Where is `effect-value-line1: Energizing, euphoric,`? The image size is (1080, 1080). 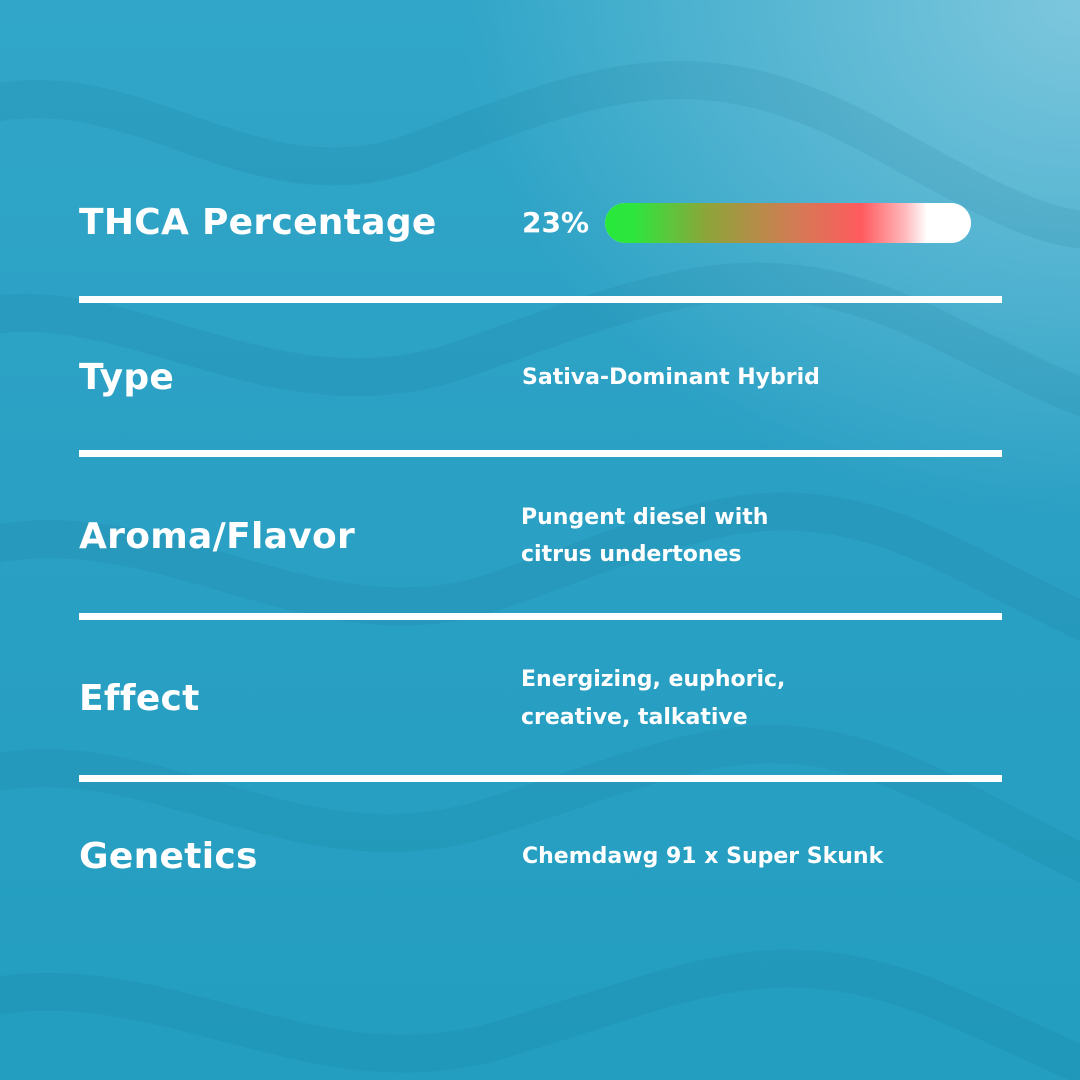 effect-value-line1: Energizing, euphoric, is located at coordinates (653, 679).